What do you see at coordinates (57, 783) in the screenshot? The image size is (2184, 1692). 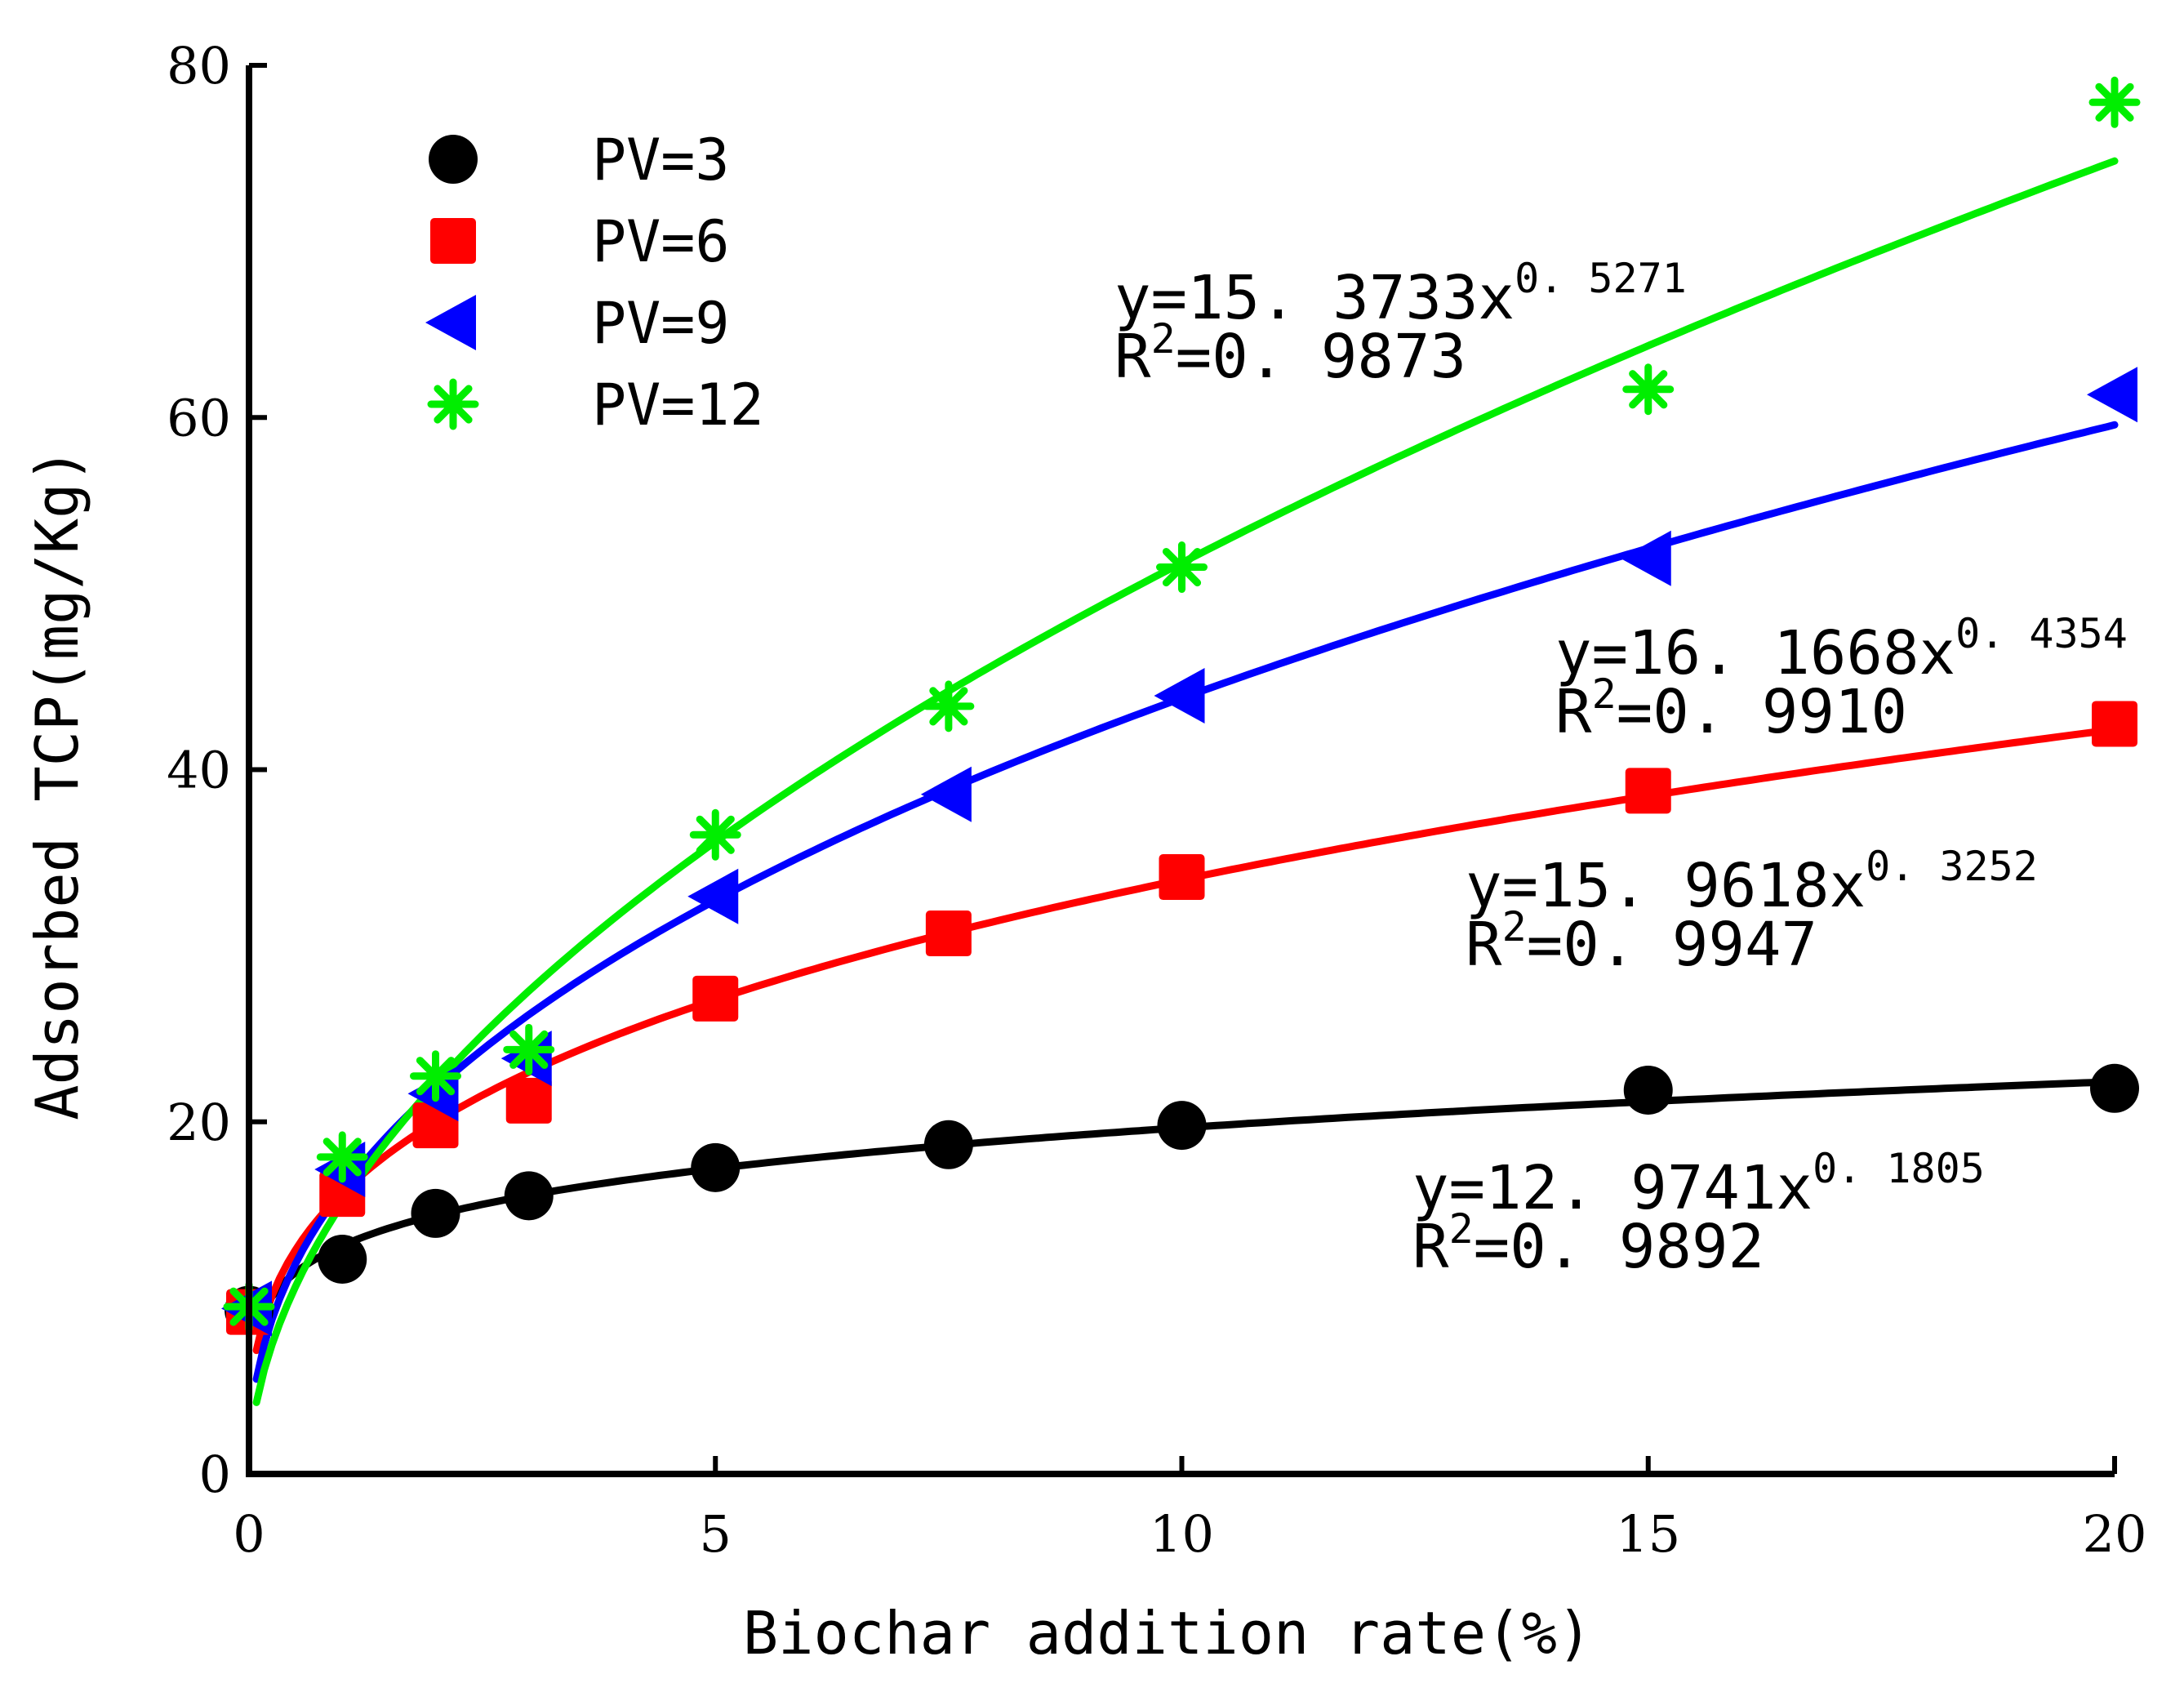 I see `y-axis-title: Adsorbed TCP(mg/Kg)` at bounding box center [57, 783].